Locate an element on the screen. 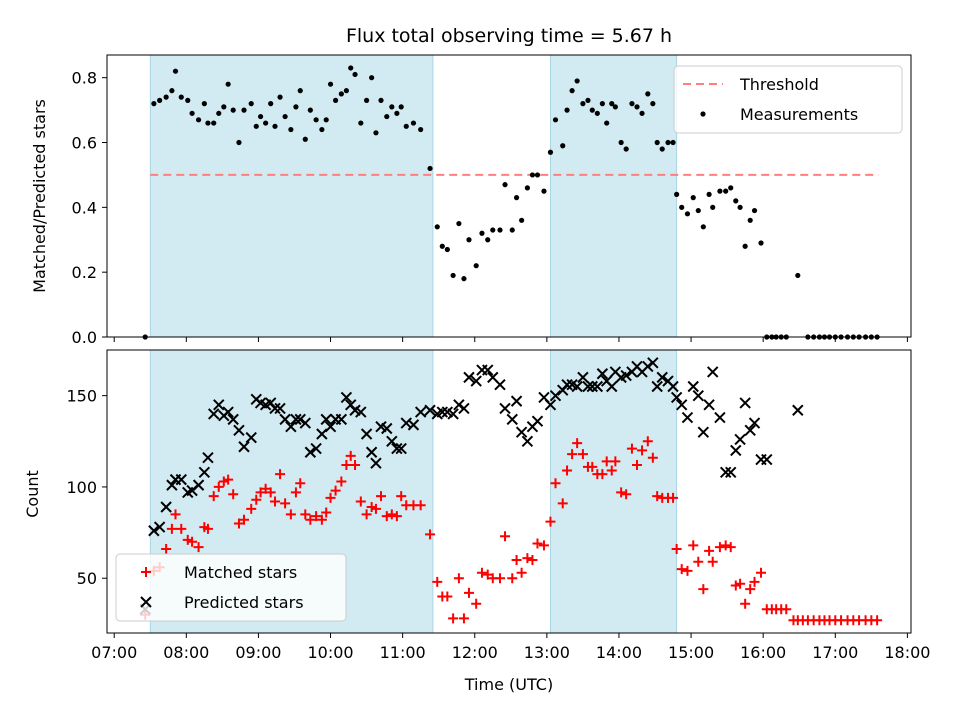  x-tick-label: 18:00 is located at coordinates (907, 652).